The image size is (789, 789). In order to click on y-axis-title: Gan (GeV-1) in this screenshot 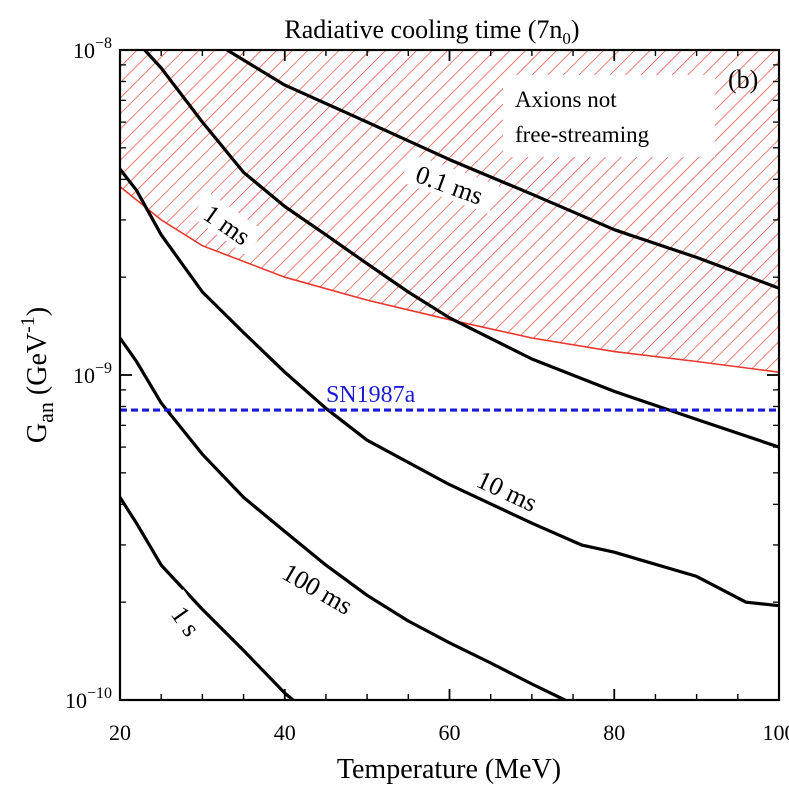, I will do `click(37, 375)`.